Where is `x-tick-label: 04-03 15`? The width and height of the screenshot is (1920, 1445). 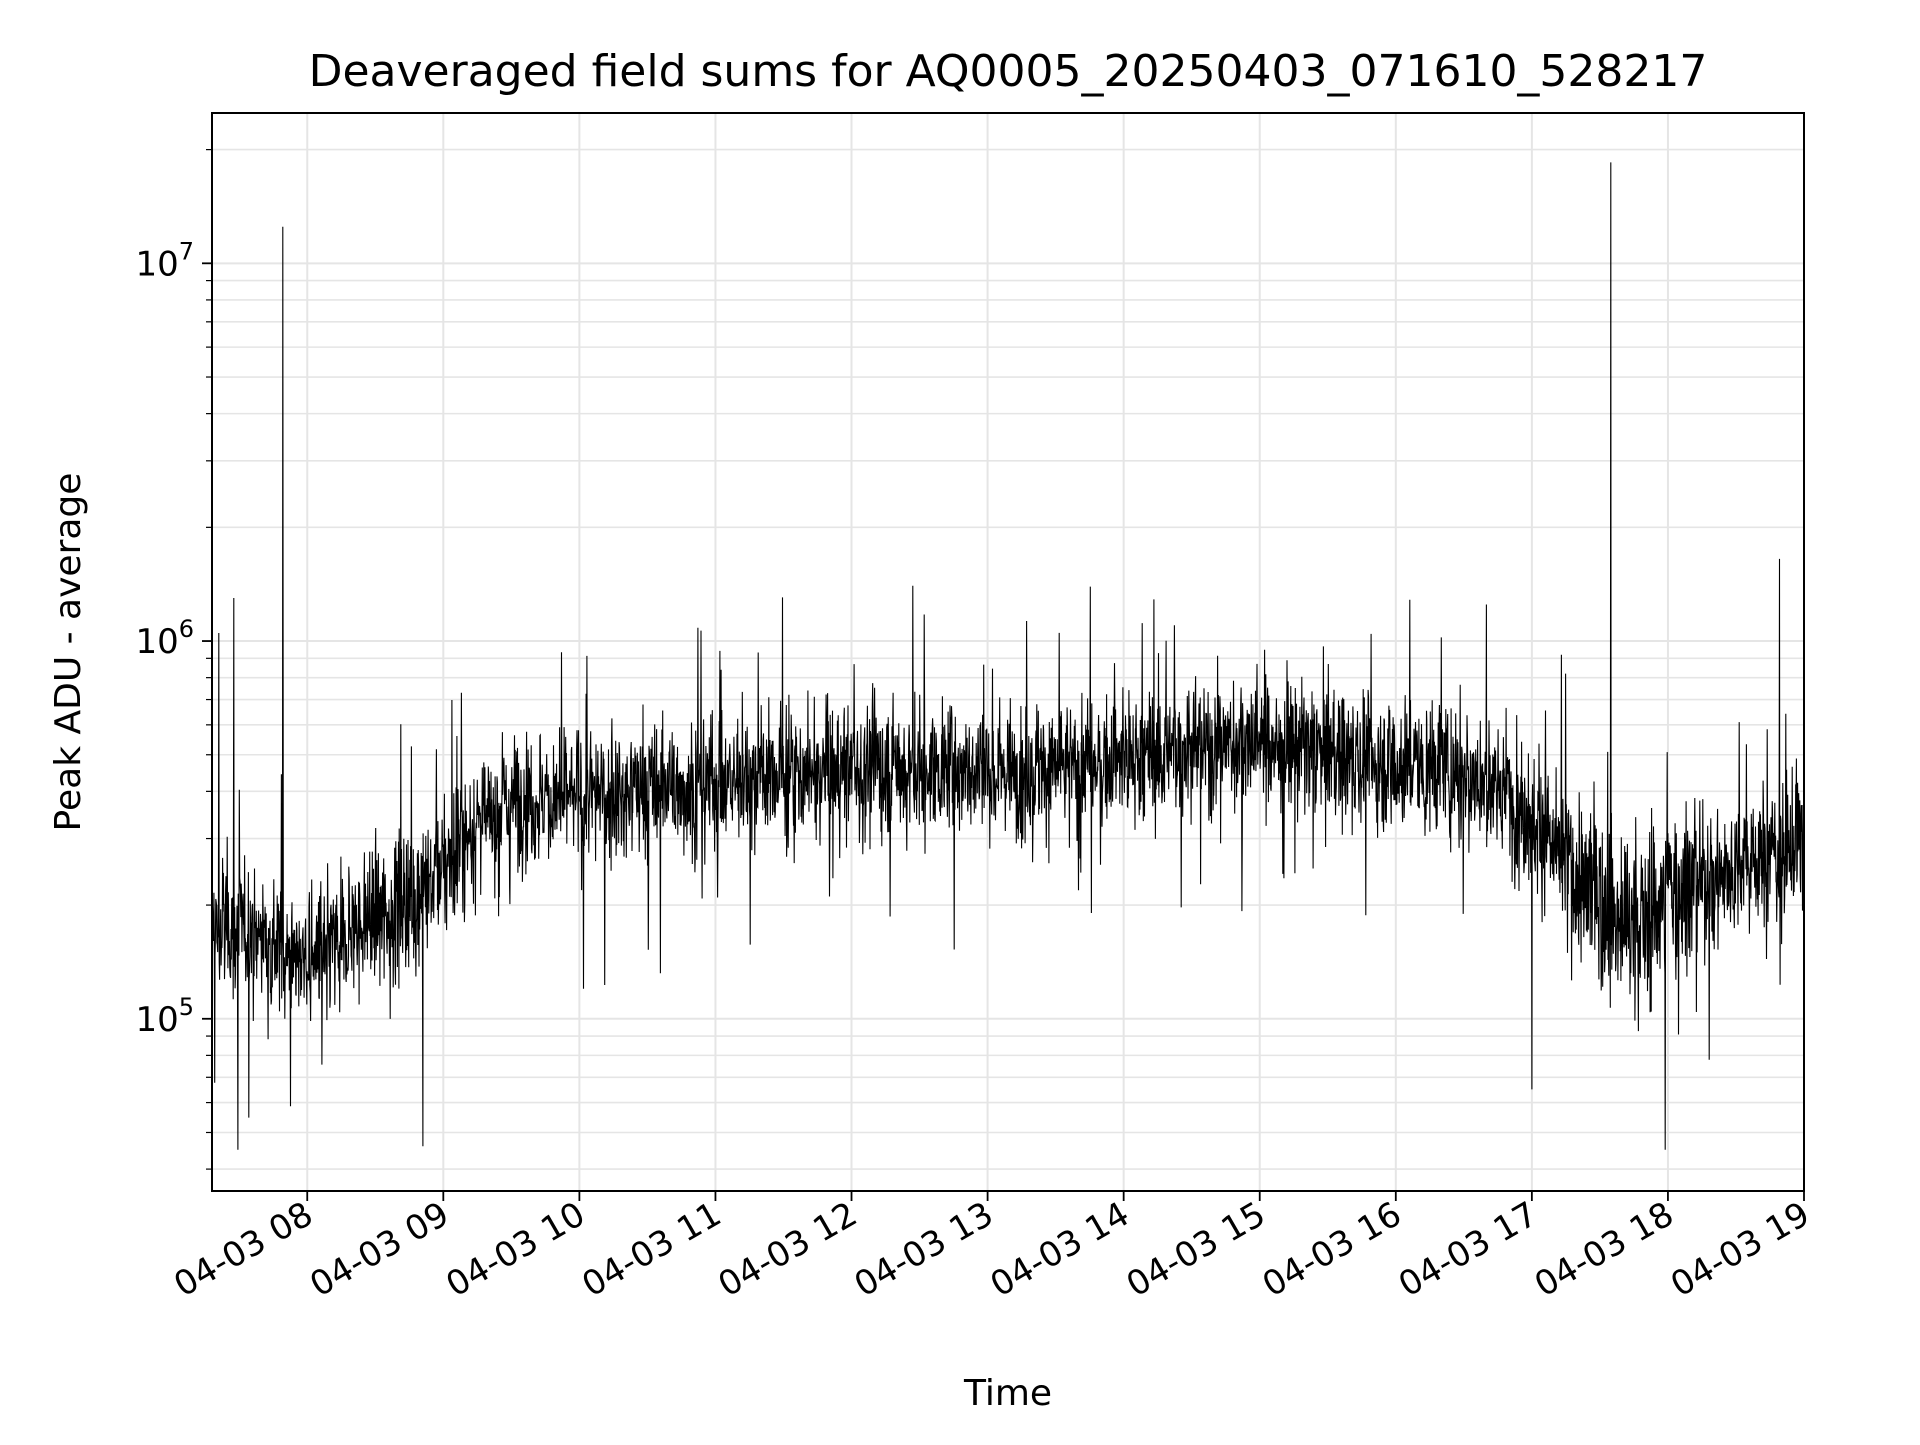
x-tick-label: 04-03 15 is located at coordinates (1196, 1249).